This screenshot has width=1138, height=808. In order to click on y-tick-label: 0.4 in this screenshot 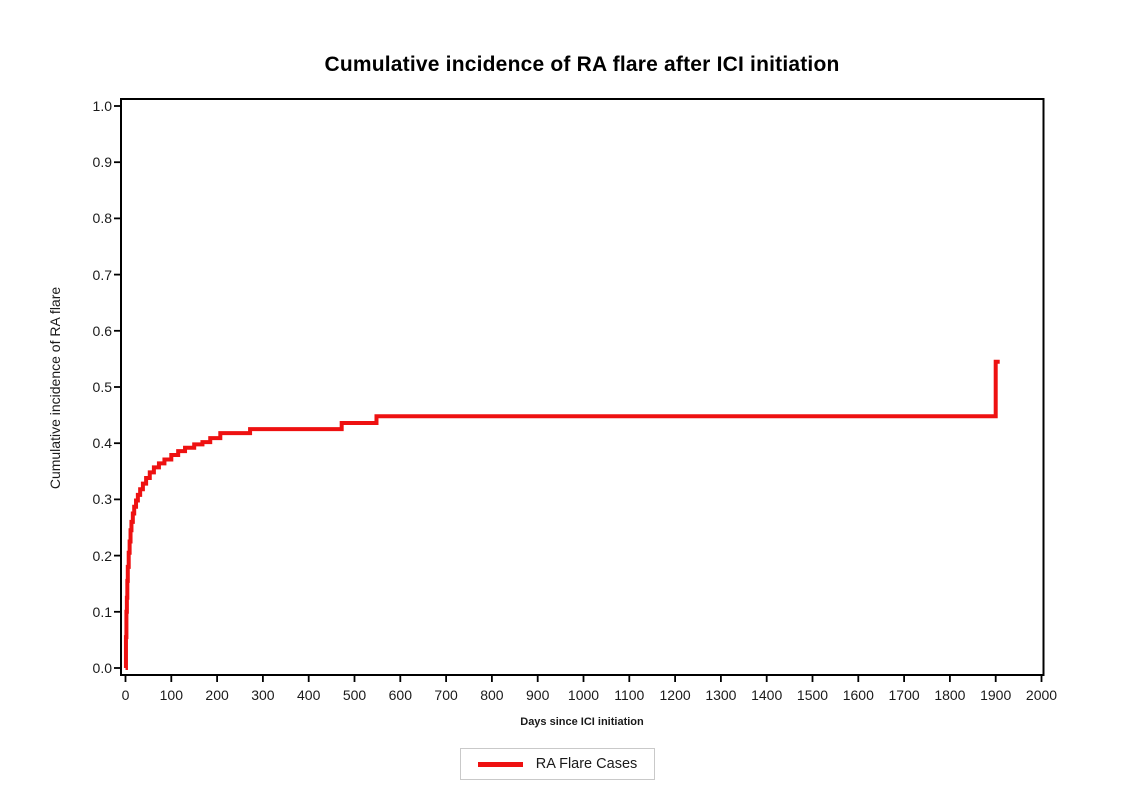, I will do `click(102, 443)`.